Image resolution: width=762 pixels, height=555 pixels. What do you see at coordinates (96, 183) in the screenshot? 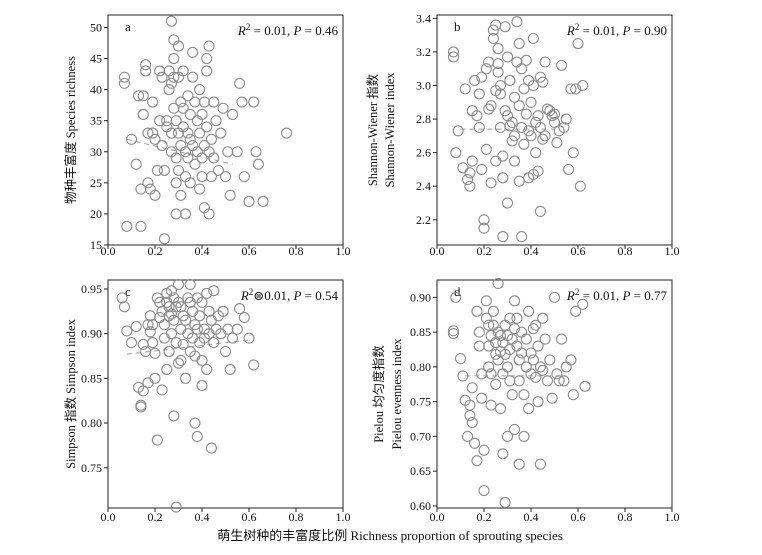
I see `y-tick-label: 25` at bounding box center [96, 183].